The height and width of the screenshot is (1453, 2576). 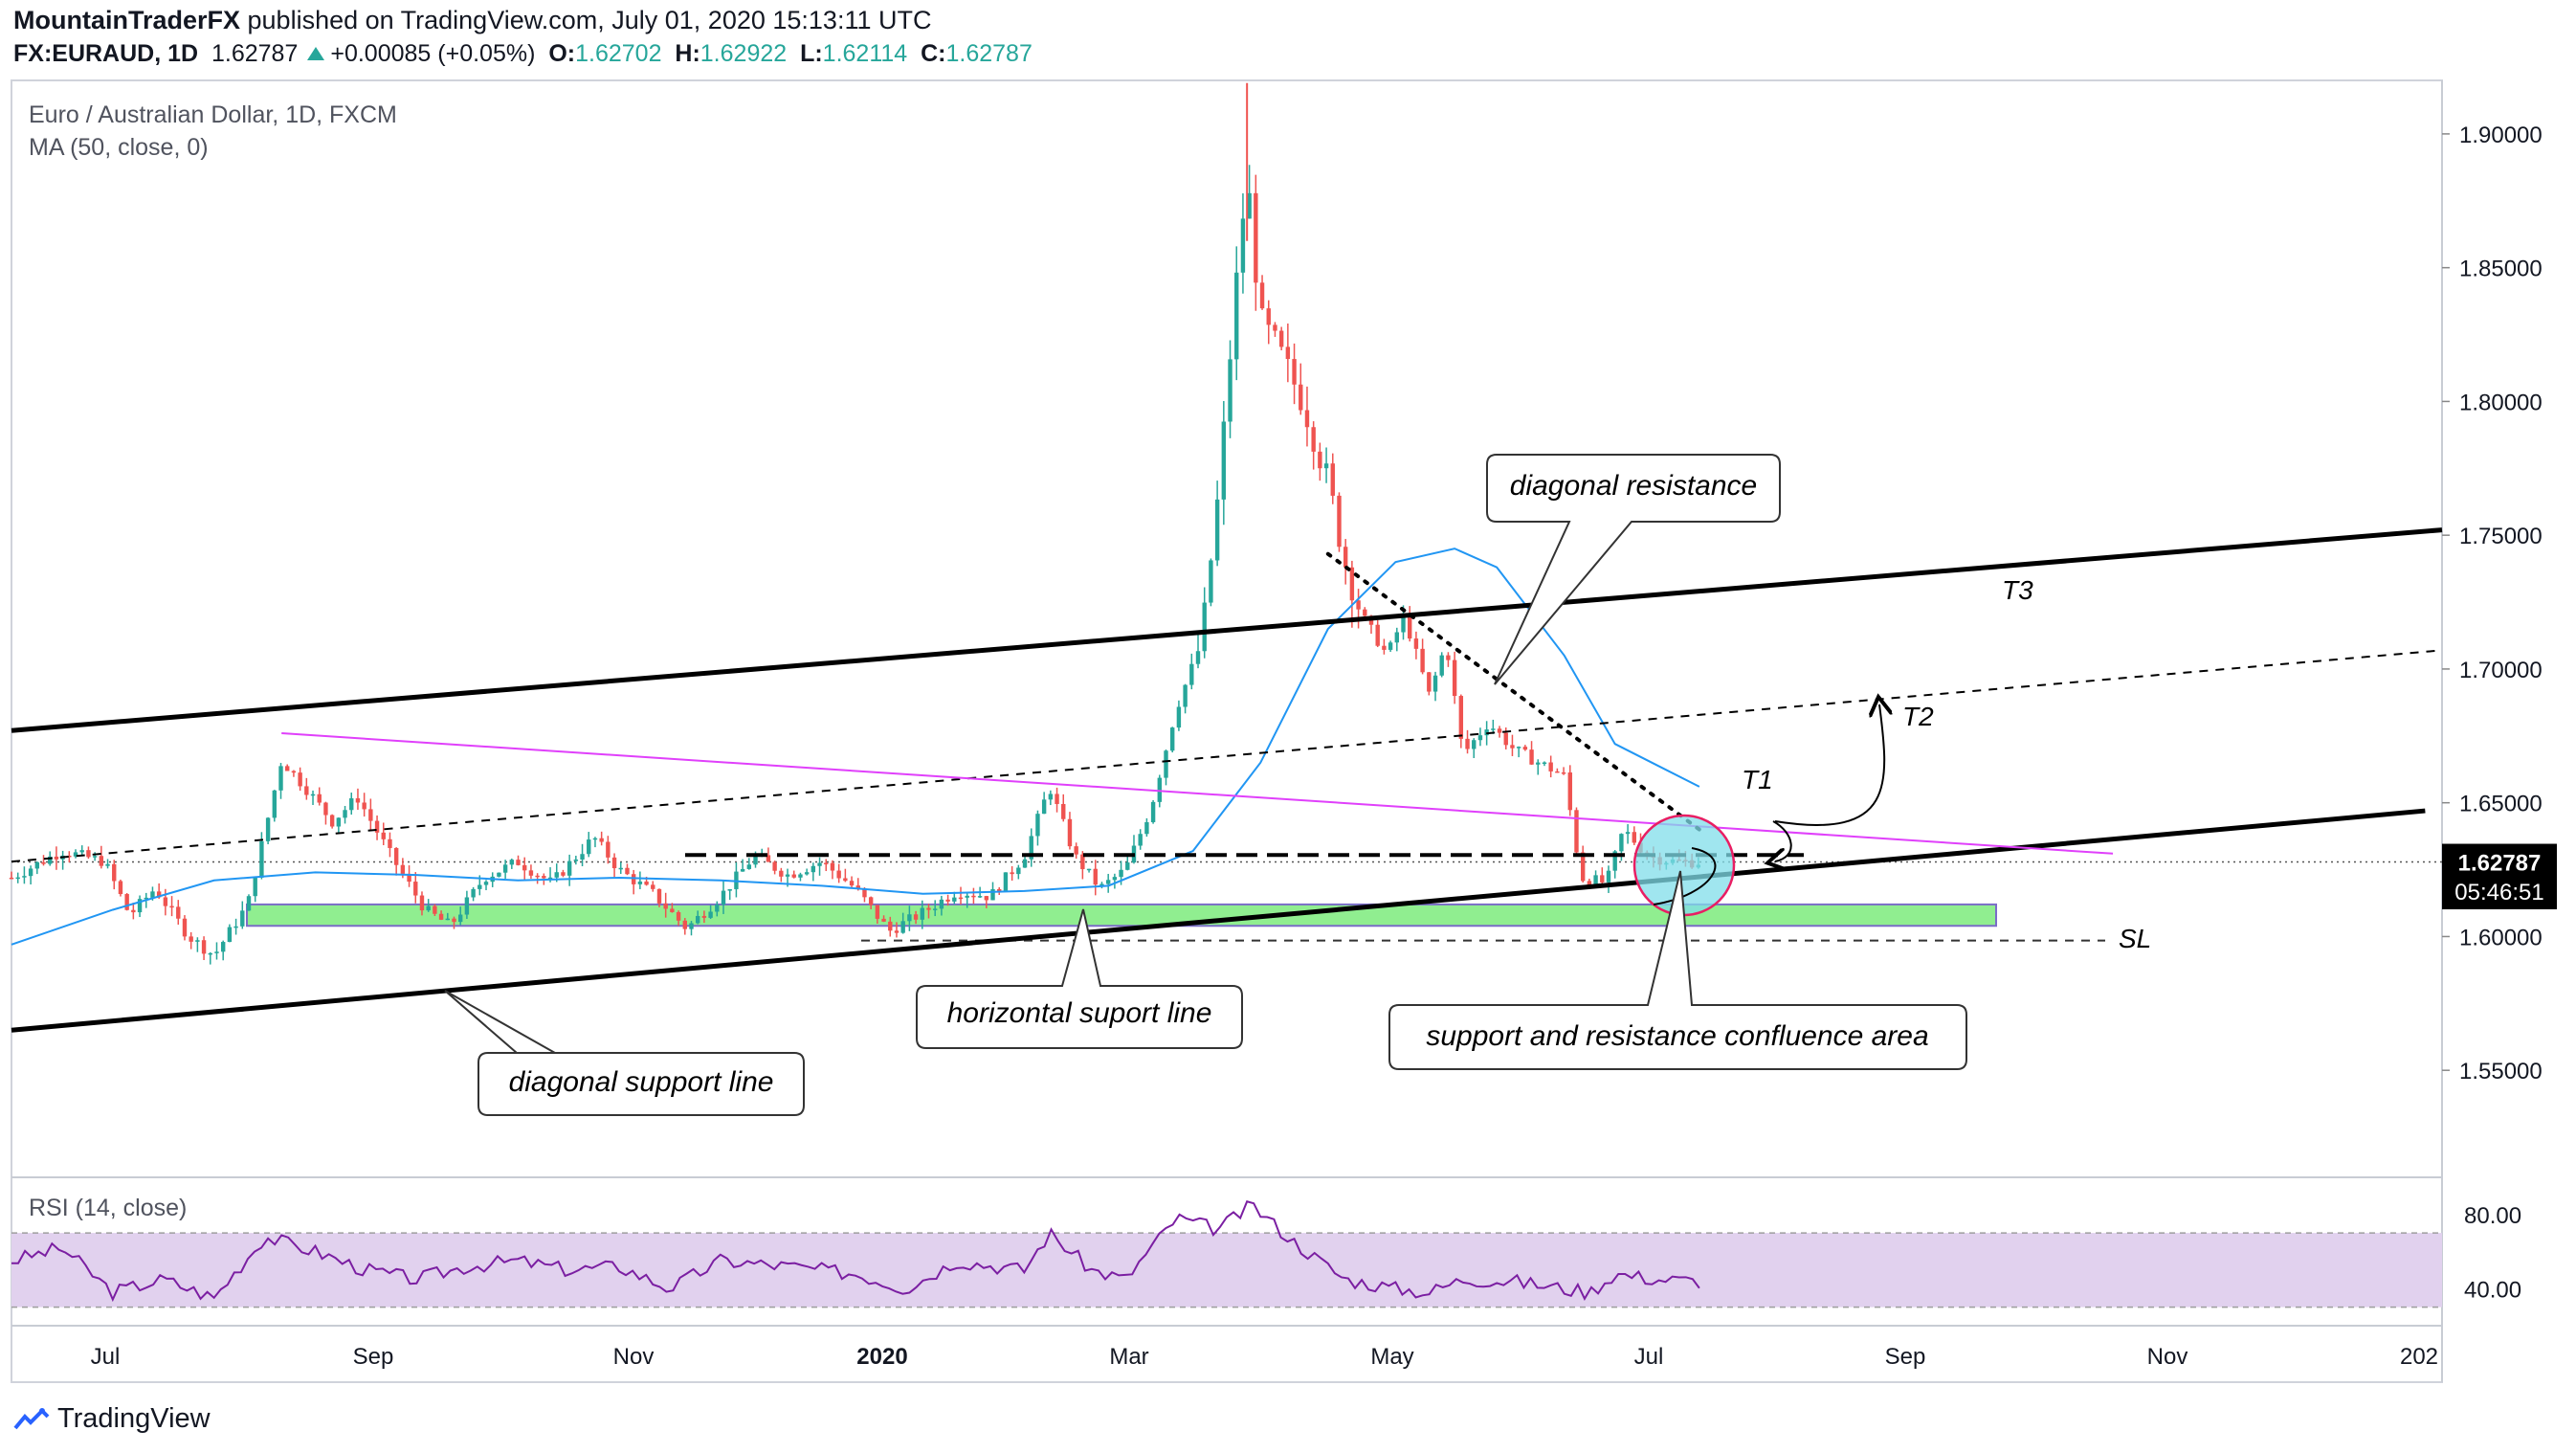 I want to click on rsi-axis: 80.00 40.00, so click(x=2492, y=1253).